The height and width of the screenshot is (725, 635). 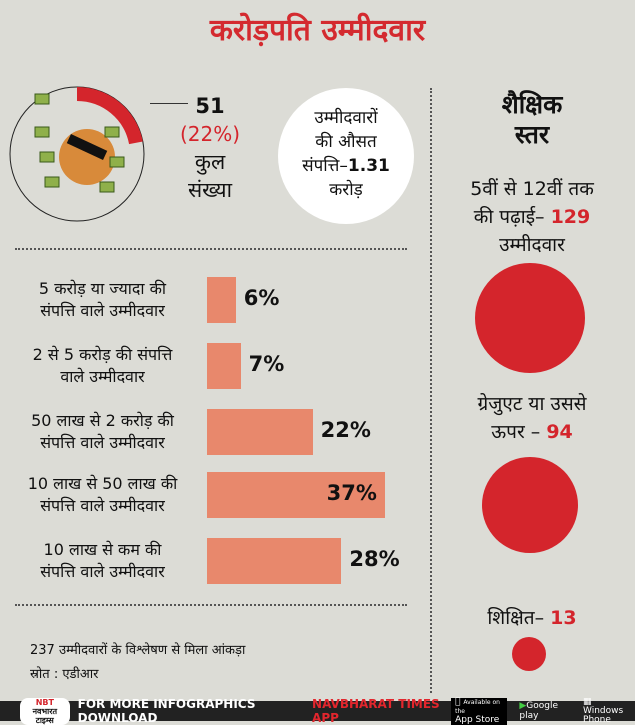 I want to click on bar-category-label: 10 लाख से कम की संपत्ति वाले उम्मीदवार, so click(x=102, y=561).